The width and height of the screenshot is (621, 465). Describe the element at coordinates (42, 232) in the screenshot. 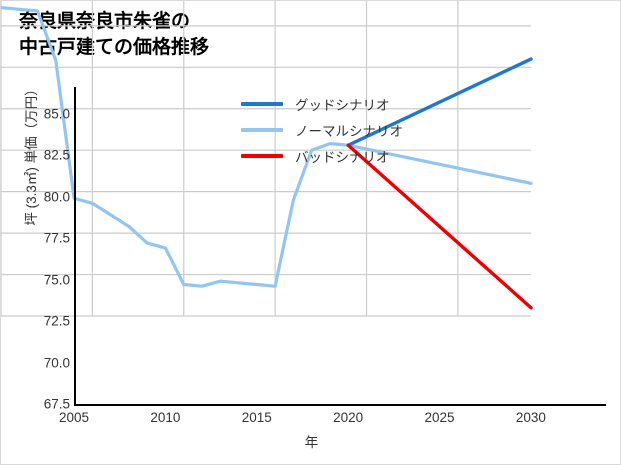

I see `y-axis-tick-labels: 67.5 70.0 72.5 75.0 77.5 80.0 82.5 85.0` at that location.